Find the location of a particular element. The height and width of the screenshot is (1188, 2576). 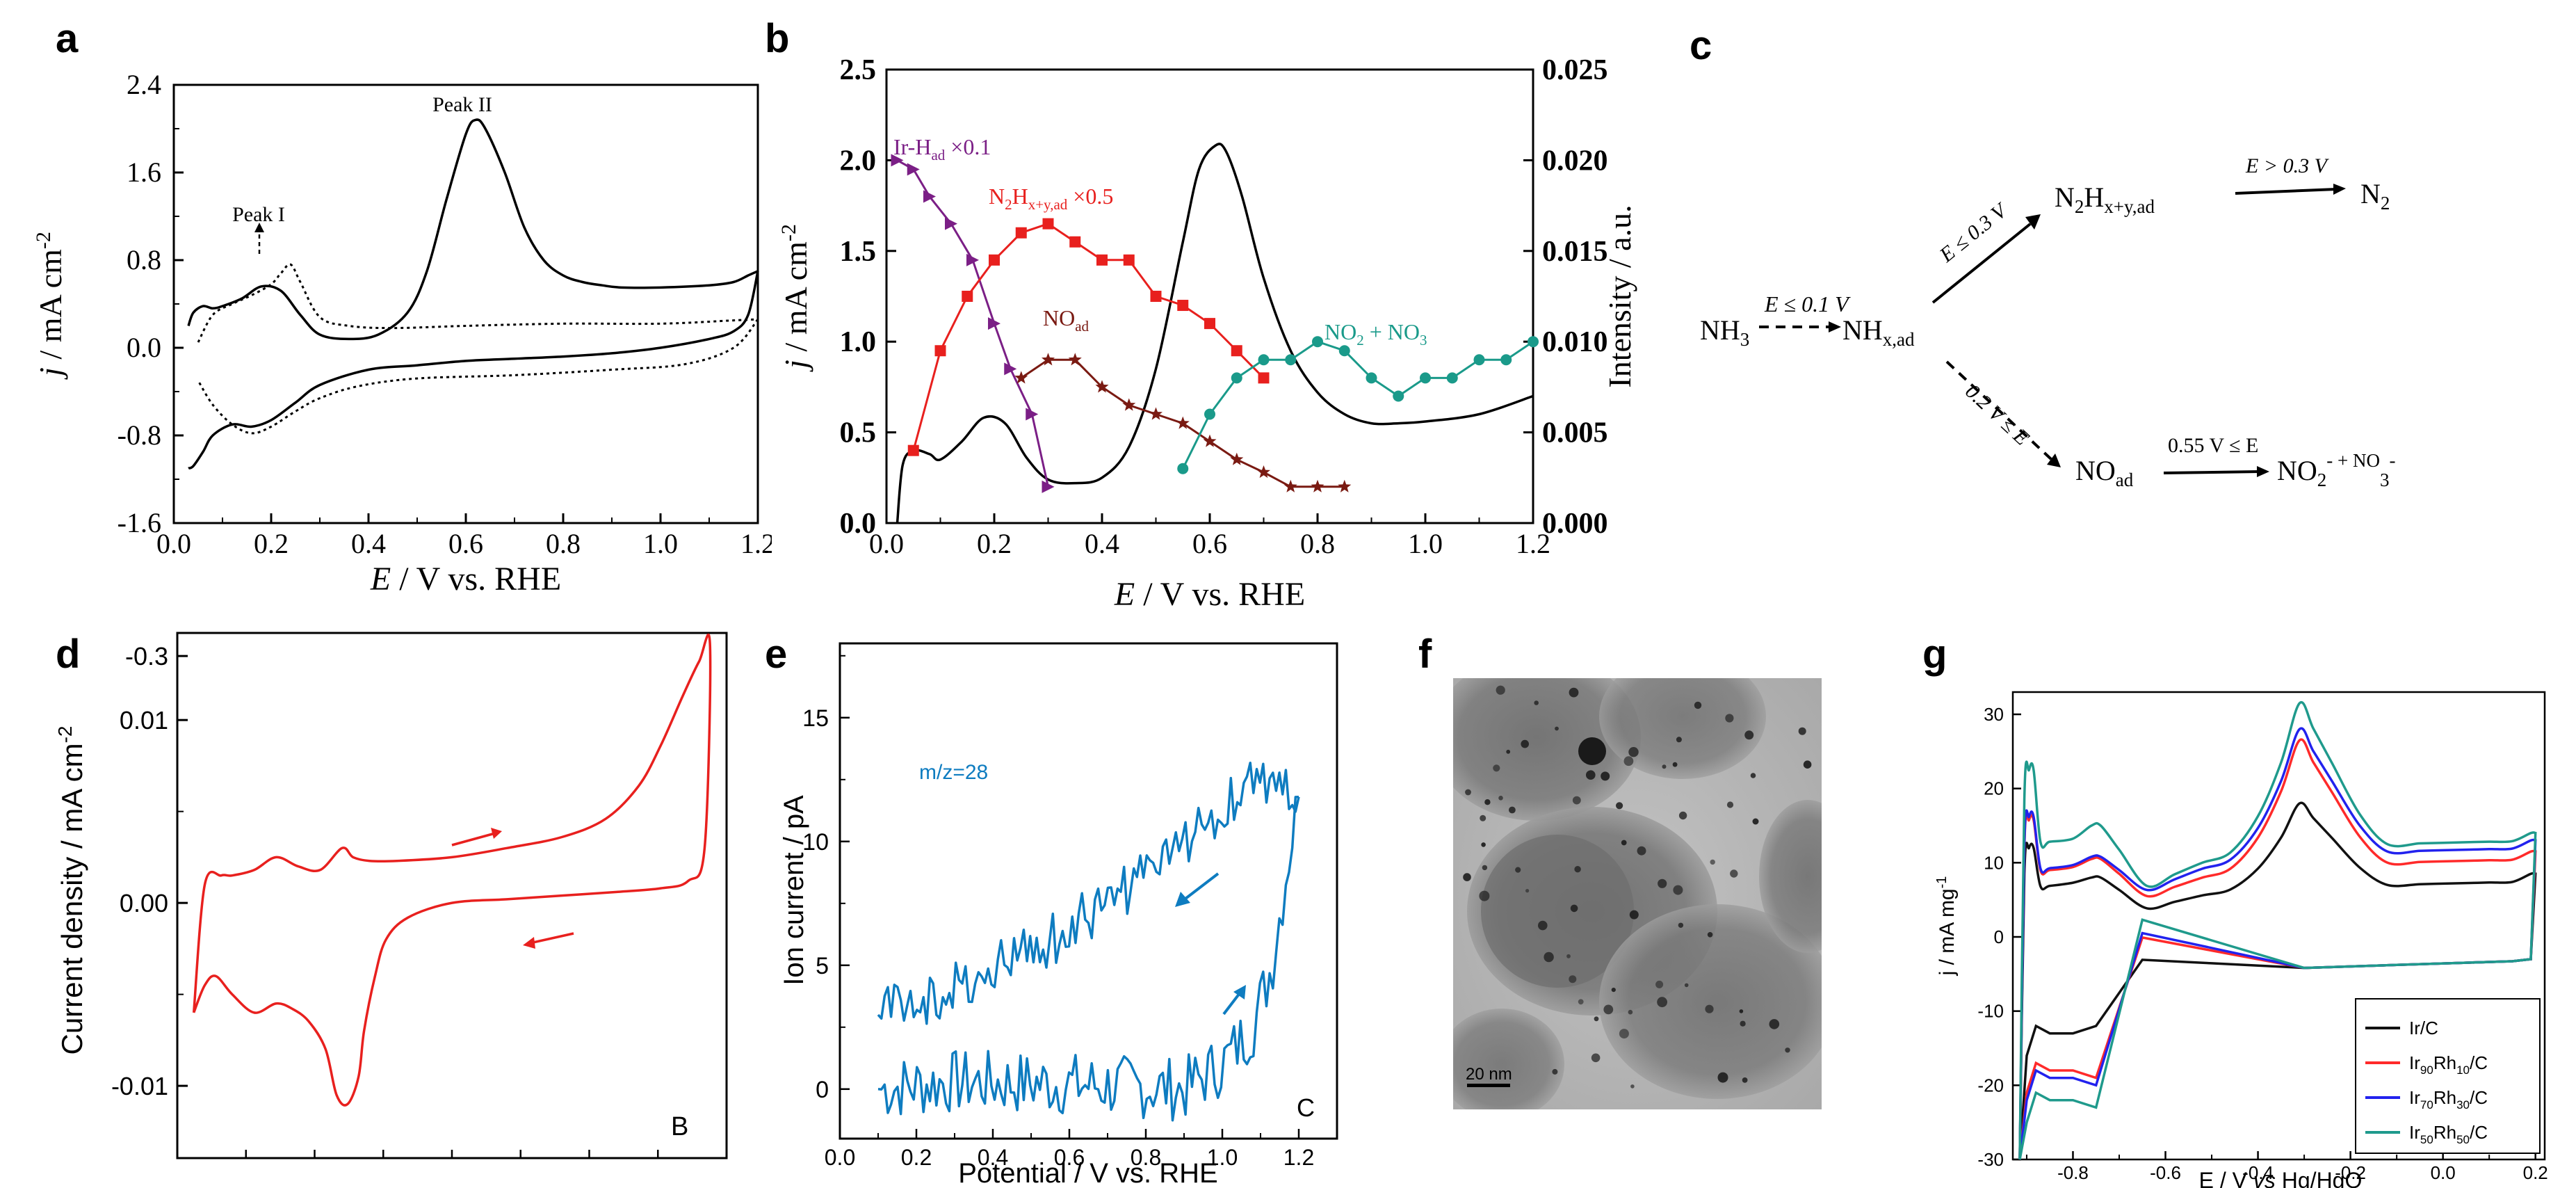

legend-entry: Ir50Rh50/C is located at coordinates (2448, 1134).